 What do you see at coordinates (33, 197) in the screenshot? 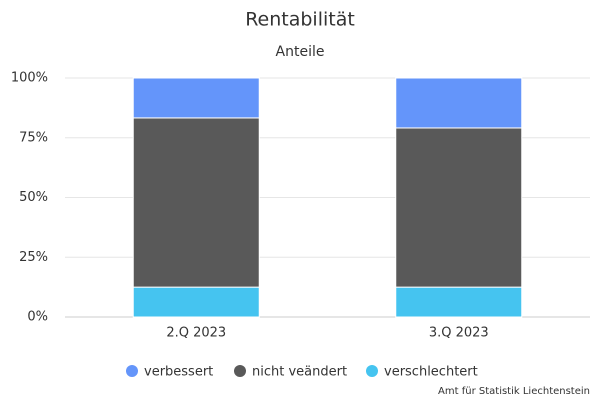
I see `y-tick-label: 50%` at bounding box center [33, 197].